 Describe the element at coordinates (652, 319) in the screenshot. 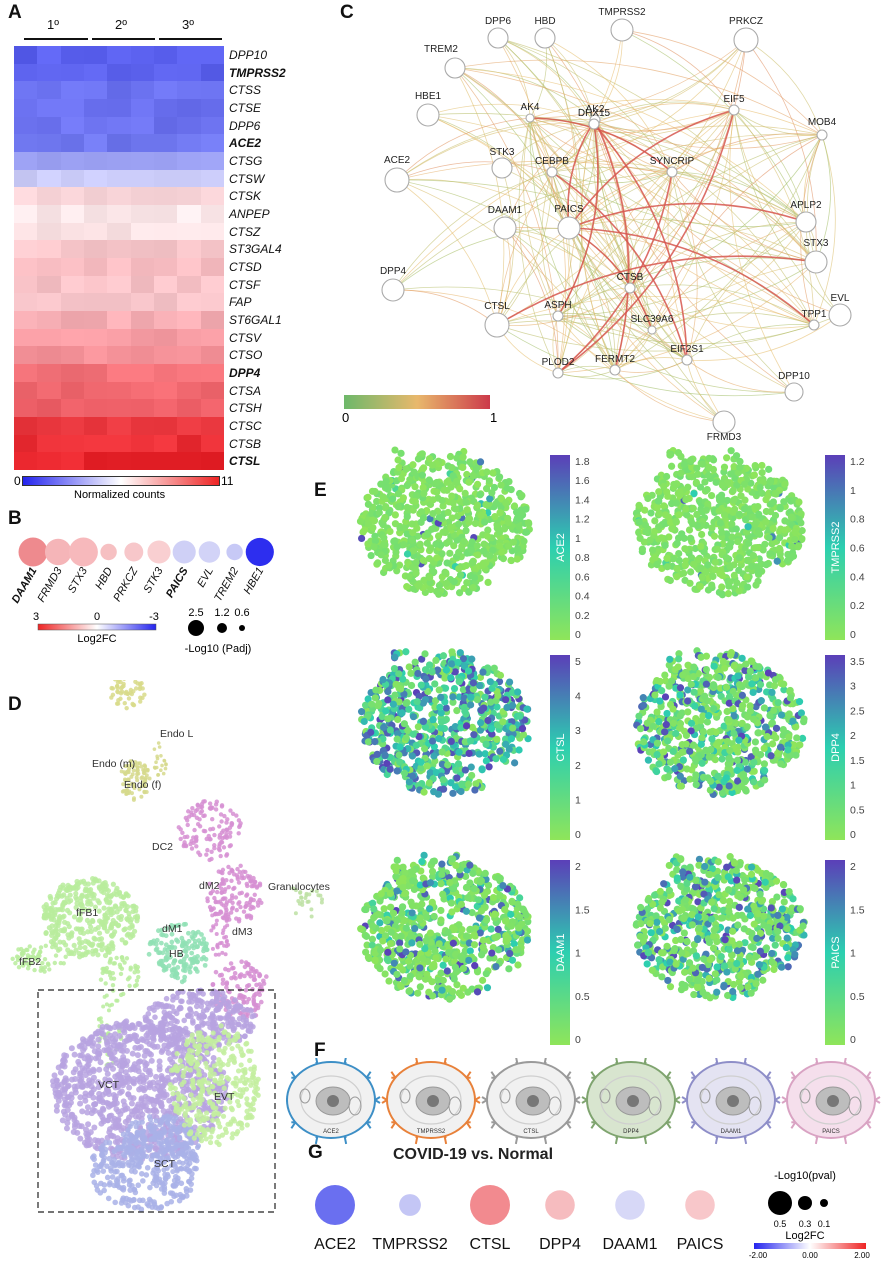

I see `network-node-label: SLC39A6` at that location.